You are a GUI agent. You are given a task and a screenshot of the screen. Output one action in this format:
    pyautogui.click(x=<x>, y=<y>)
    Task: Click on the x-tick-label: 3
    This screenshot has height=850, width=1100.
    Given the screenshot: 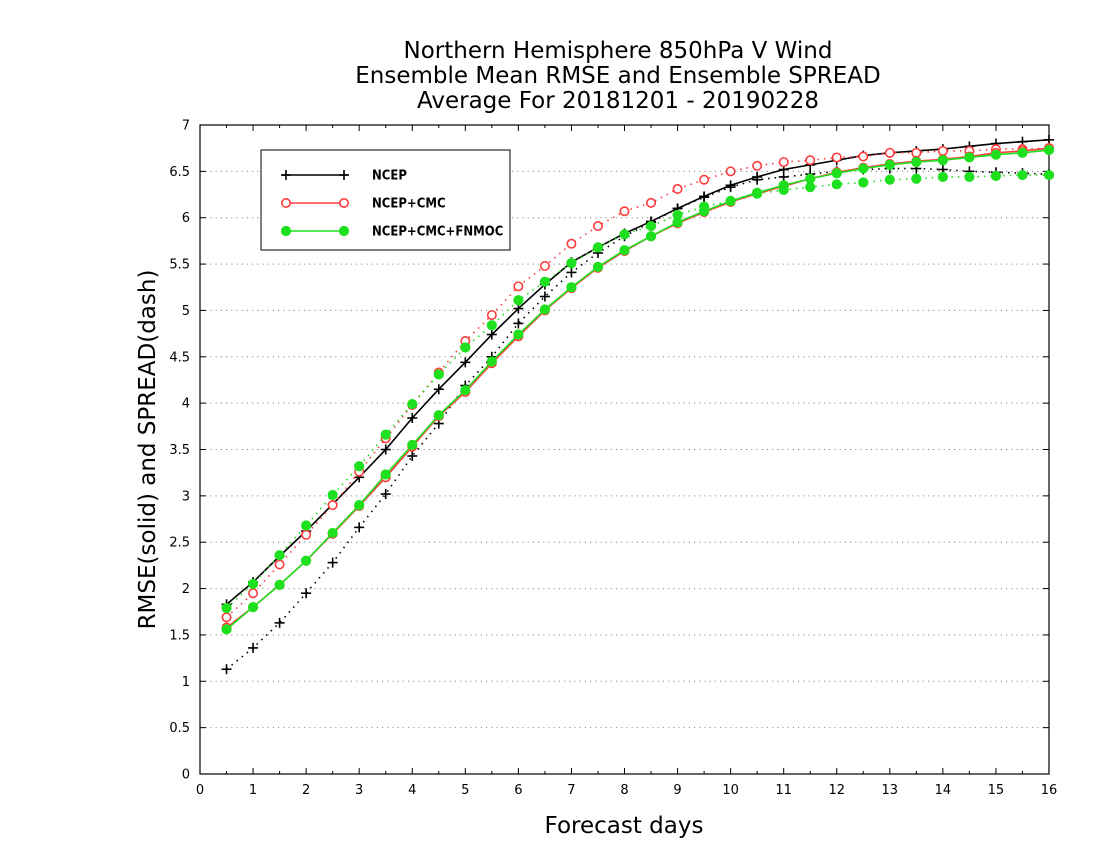 What is the action you would take?
    pyautogui.click(x=359, y=790)
    